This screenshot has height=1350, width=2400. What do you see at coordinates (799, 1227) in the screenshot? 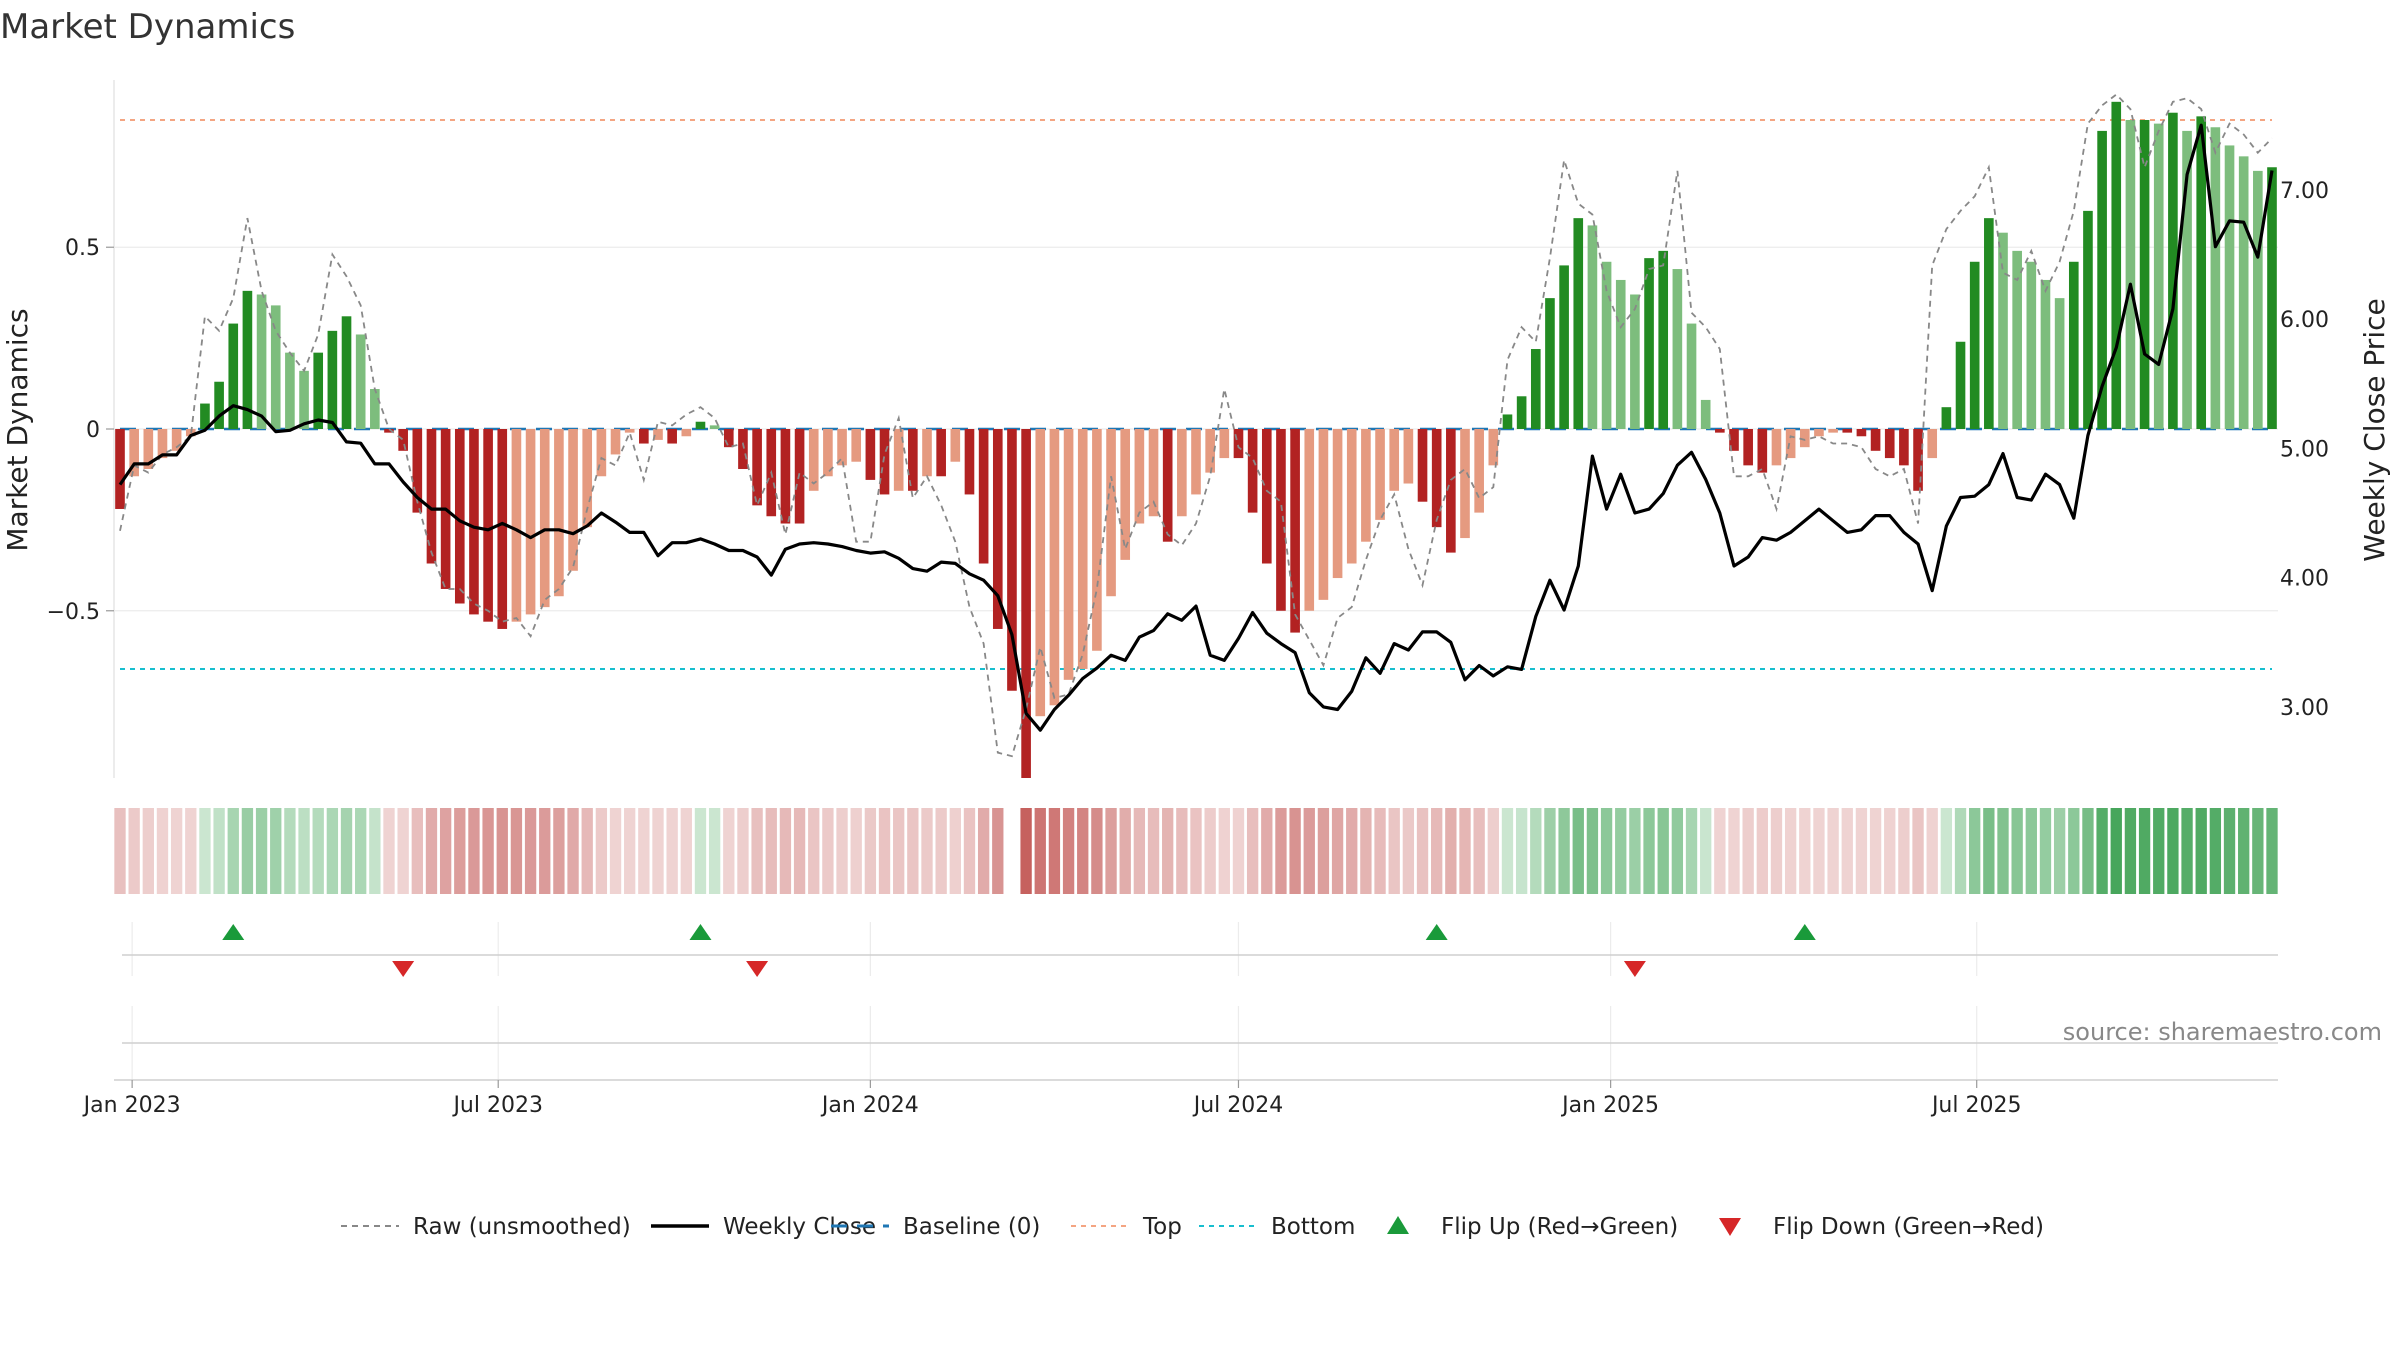
I see `legend-label-1: Weekly Close` at bounding box center [799, 1227].